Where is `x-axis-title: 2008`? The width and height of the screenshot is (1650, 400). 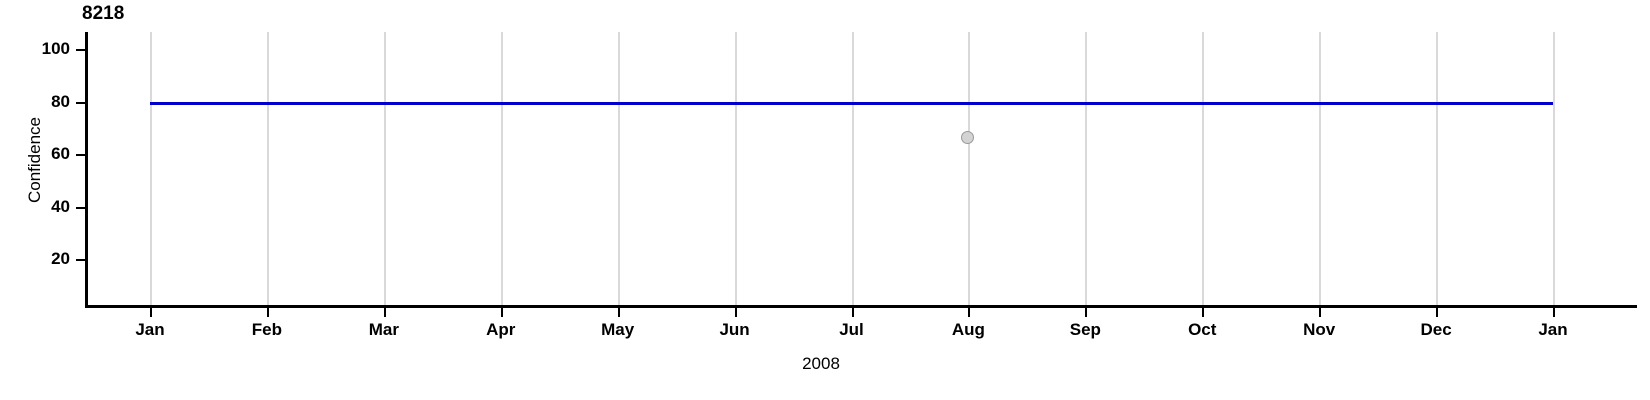 x-axis-title: 2008 is located at coordinates (825, 364).